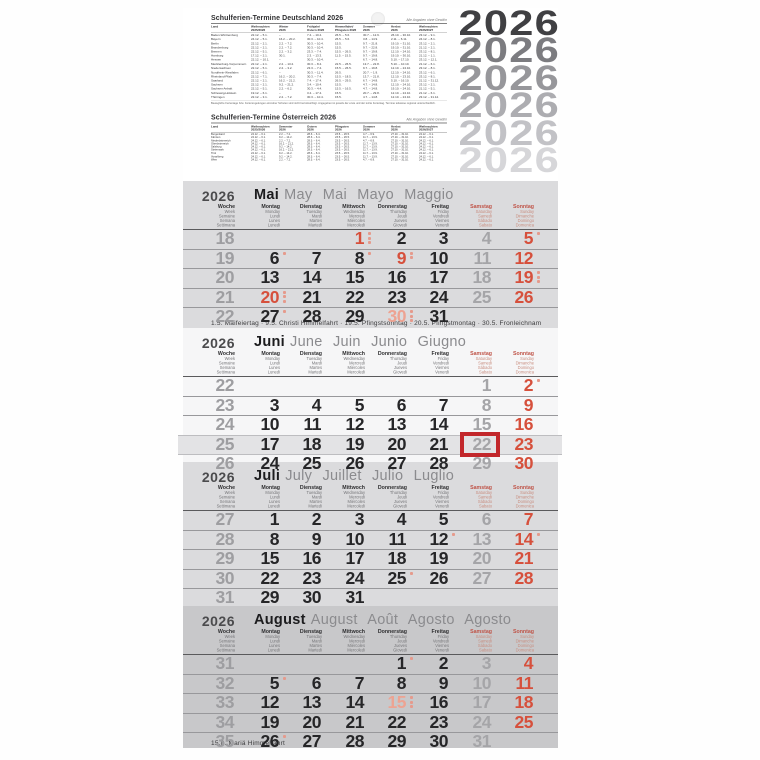  Describe the element at coordinates (267, 195) in the screenshot. I see `month-name-de: Mai` at that location.